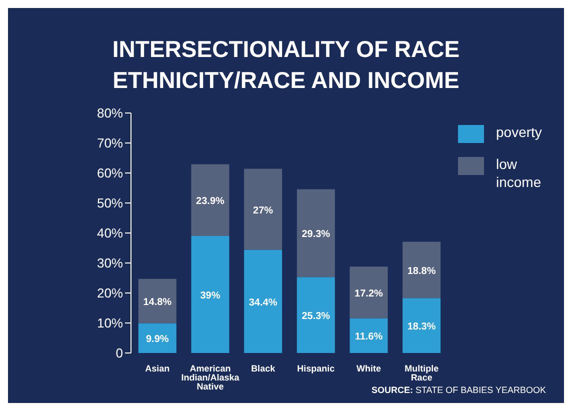 This screenshot has width=572, height=410. I want to click on data-label: 25.3%, so click(316, 316).